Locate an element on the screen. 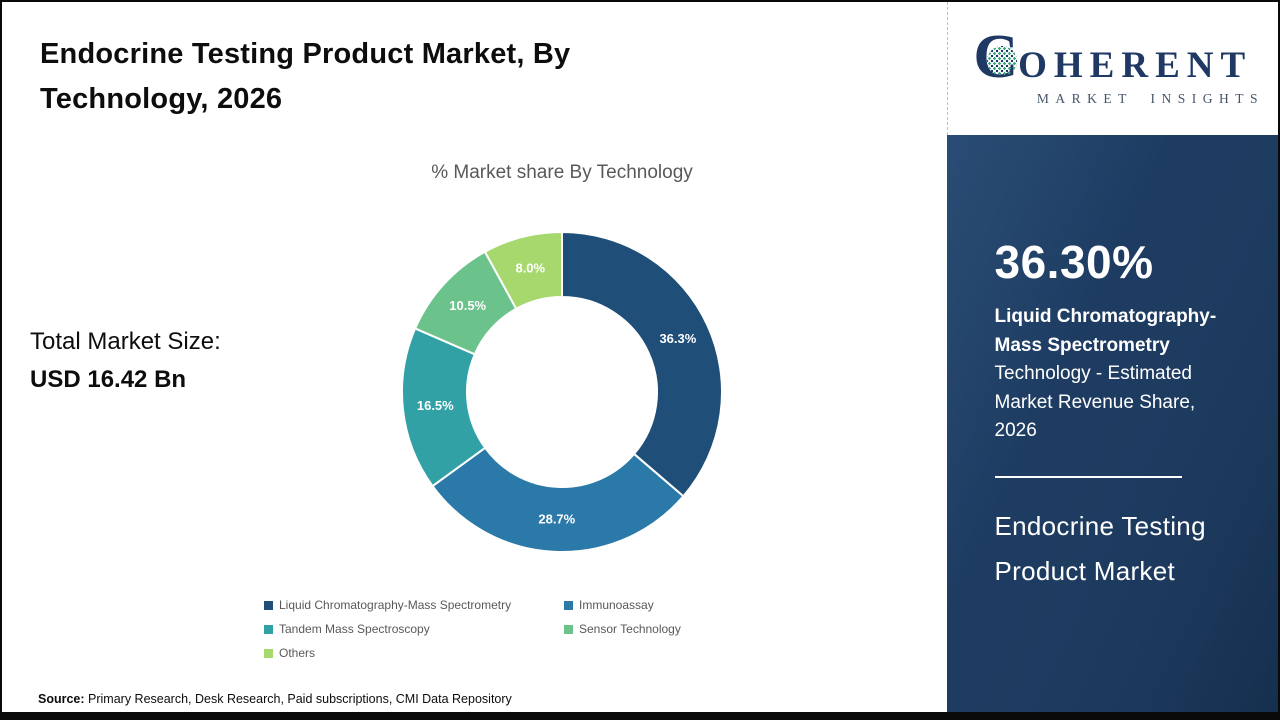 This screenshot has width=1280, height=720. legend-item-4: Sensor Technology is located at coordinates (674, 629).